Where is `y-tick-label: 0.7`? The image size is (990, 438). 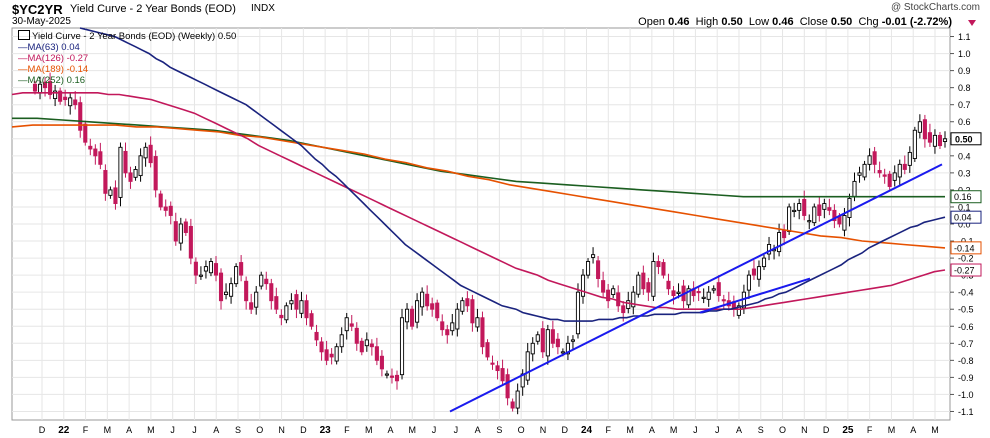 y-tick-label: 0.7 is located at coordinates (964, 105).